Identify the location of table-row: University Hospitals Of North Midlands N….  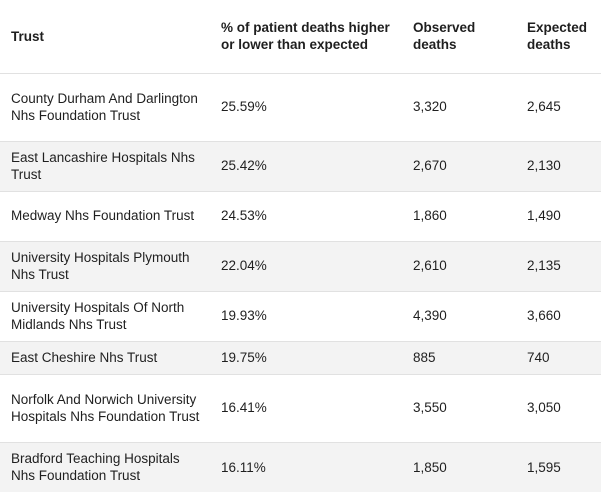
(300, 316).